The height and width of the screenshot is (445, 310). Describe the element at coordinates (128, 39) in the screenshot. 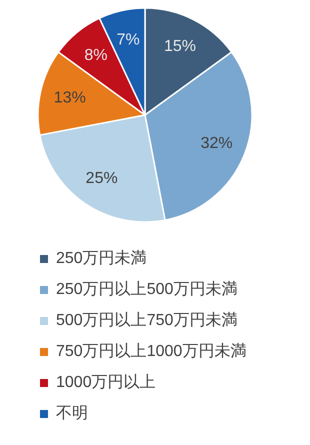

I see `data-label: 7%` at that location.